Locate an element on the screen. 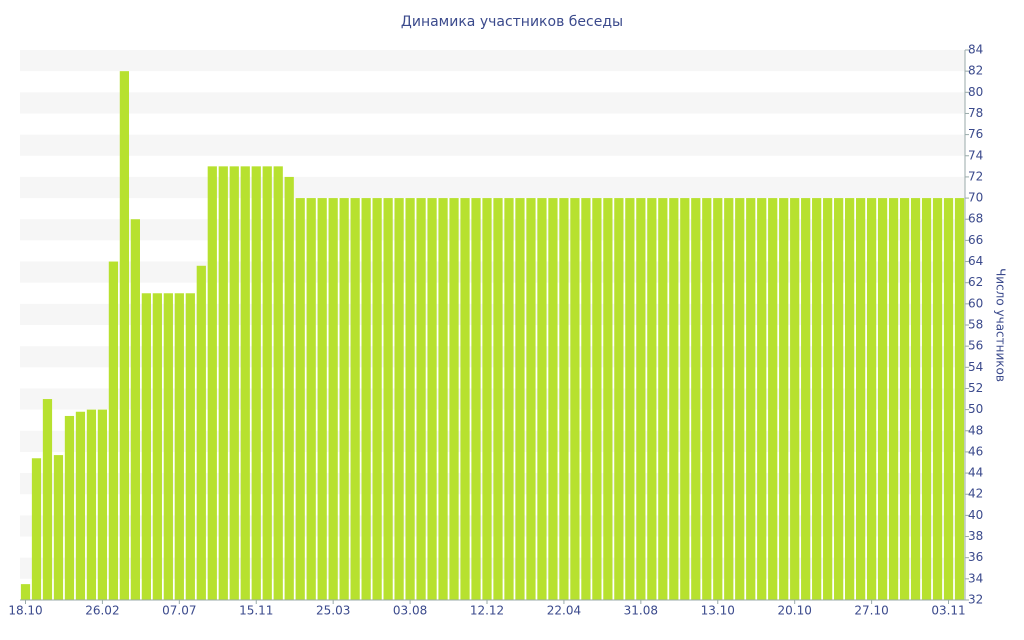 This screenshot has height=640, width=1024. y-tick-label: 50 is located at coordinates (975, 409).